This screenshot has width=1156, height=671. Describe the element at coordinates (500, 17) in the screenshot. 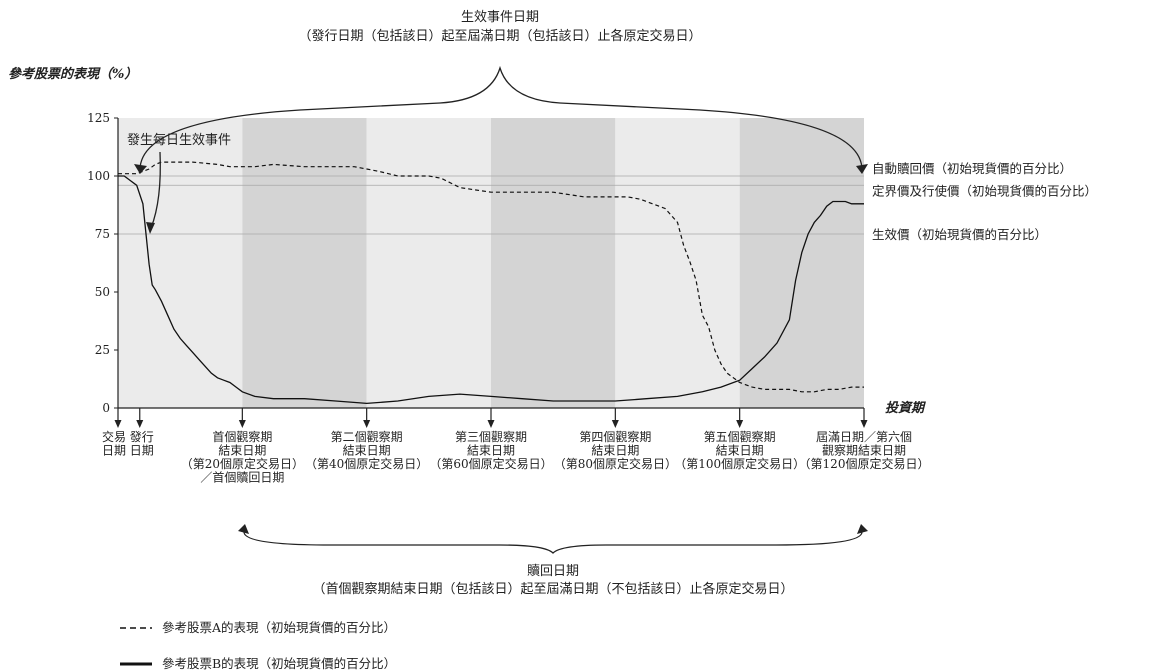

I see `top-title-line1: 生效事件日期` at that location.